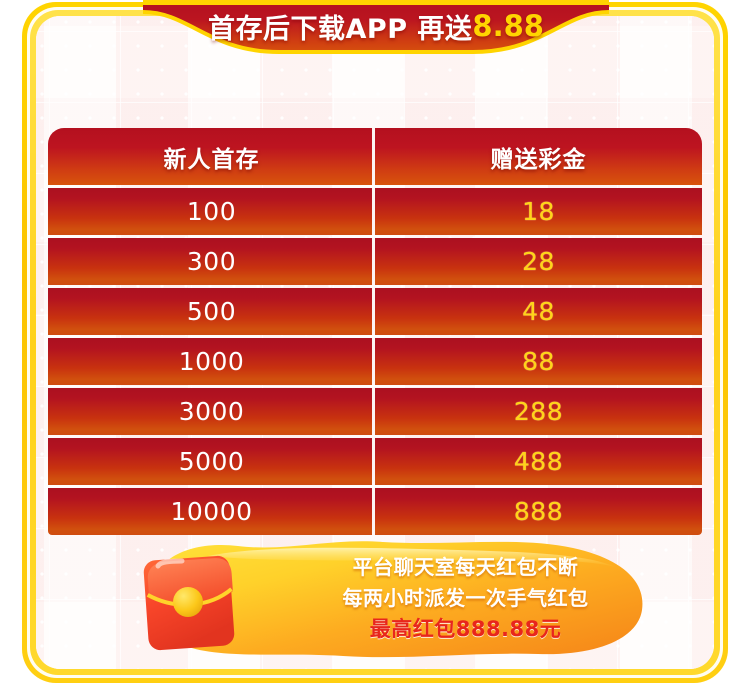 Image resolution: width=750 pixels, height=691 pixels. I want to click on header-banner-shape, so click(376, 27).